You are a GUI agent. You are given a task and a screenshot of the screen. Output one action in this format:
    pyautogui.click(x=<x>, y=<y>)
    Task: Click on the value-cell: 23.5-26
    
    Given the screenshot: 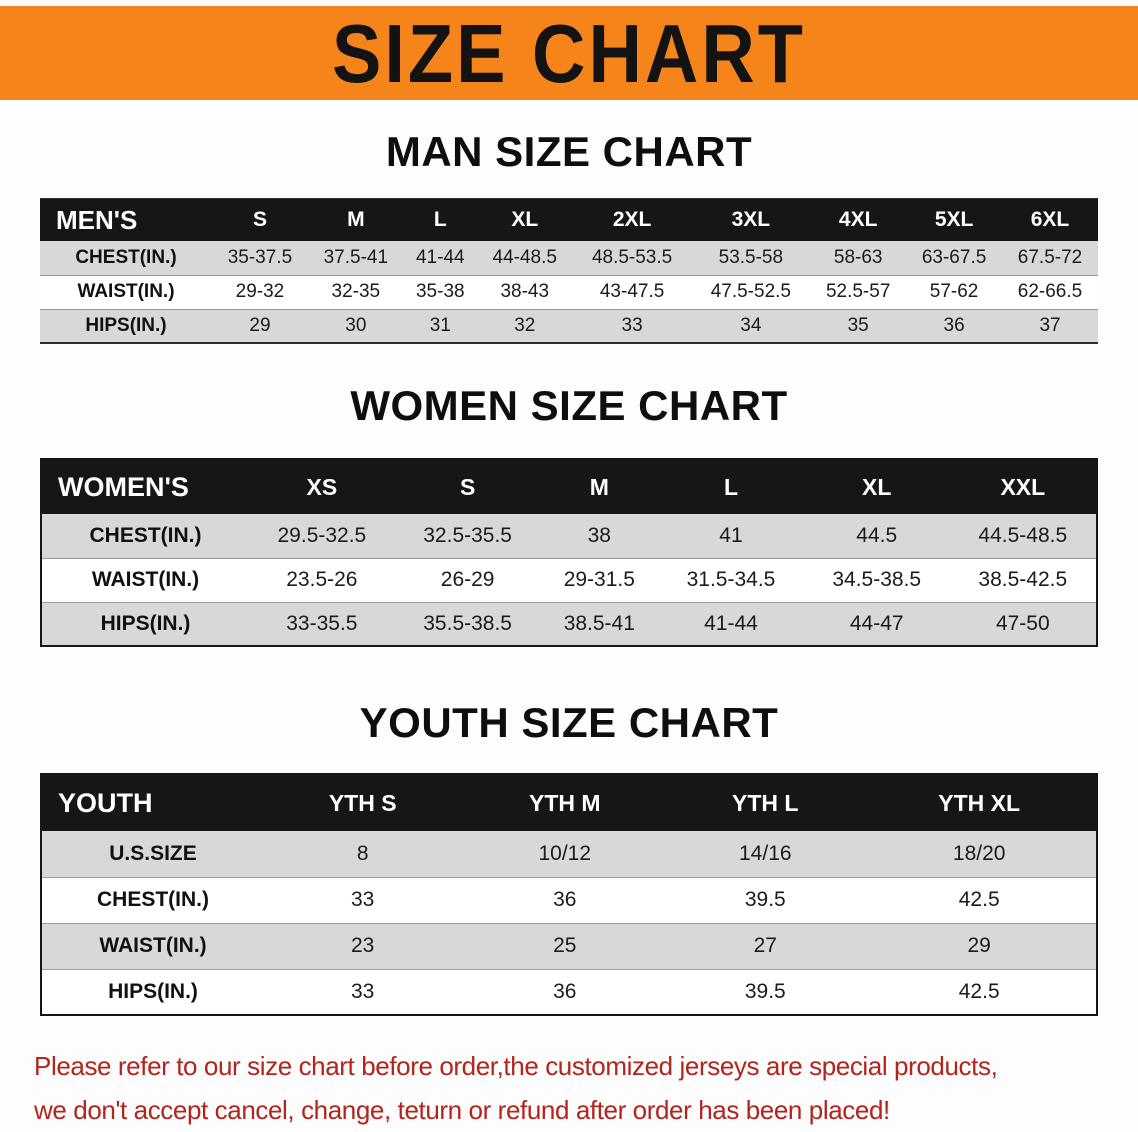 What is the action you would take?
    pyautogui.click(x=322, y=579)
    